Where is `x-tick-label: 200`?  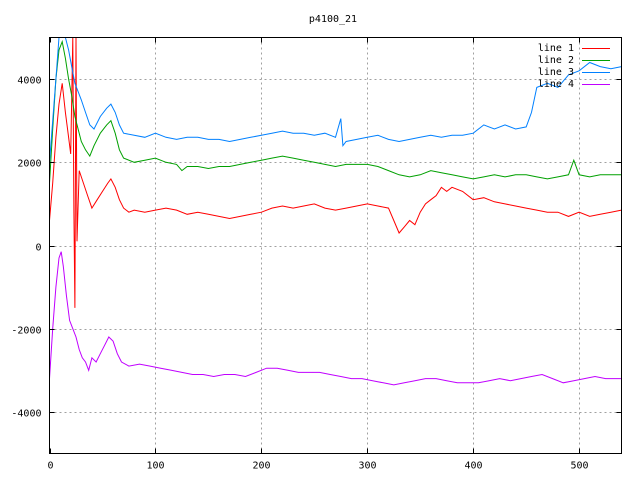
x-tick-label: 200 is located at coordinates (261, 466).